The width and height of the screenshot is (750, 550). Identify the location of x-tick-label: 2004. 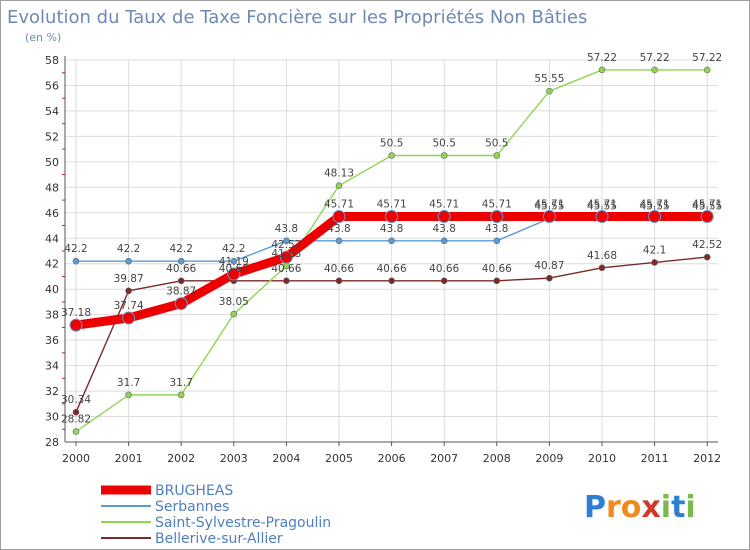
(286, 458).